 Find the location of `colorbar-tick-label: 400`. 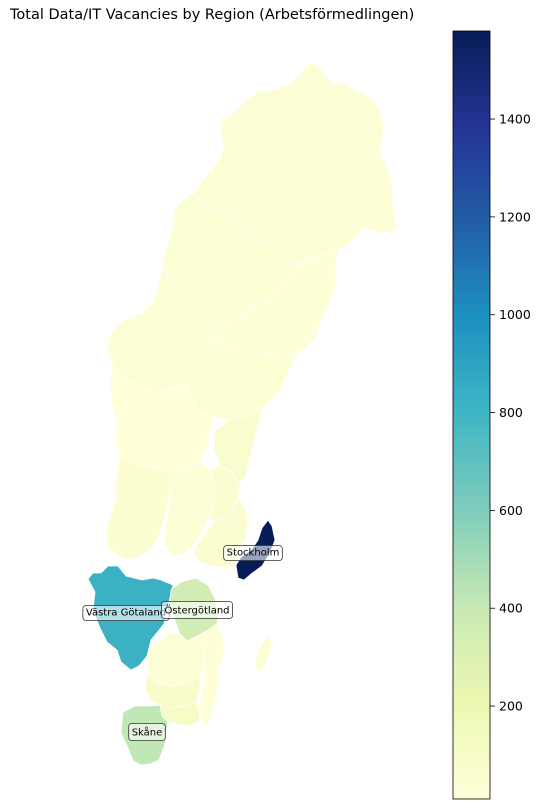

colorbar-tick-label: 400 is located at coordinates (511, 608).